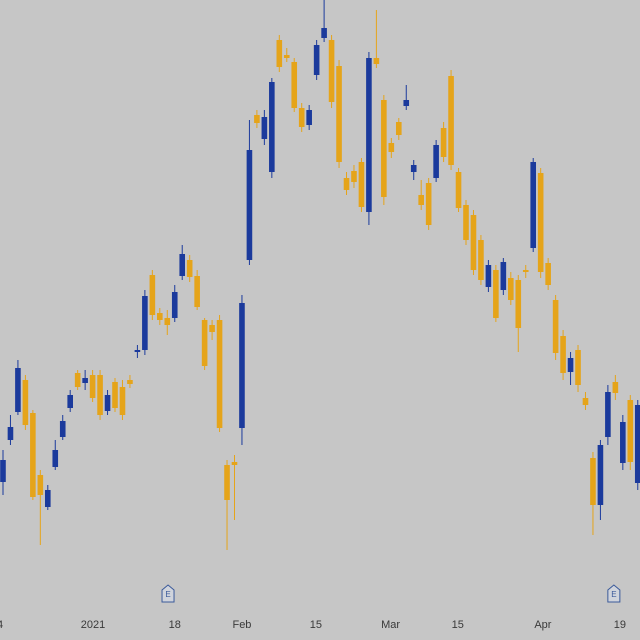 The width and height of the screenshot is (640, 640). Describe the element at coordinates (1, 625) in the screenshot. I see `x-tick-label: 4` at that location.